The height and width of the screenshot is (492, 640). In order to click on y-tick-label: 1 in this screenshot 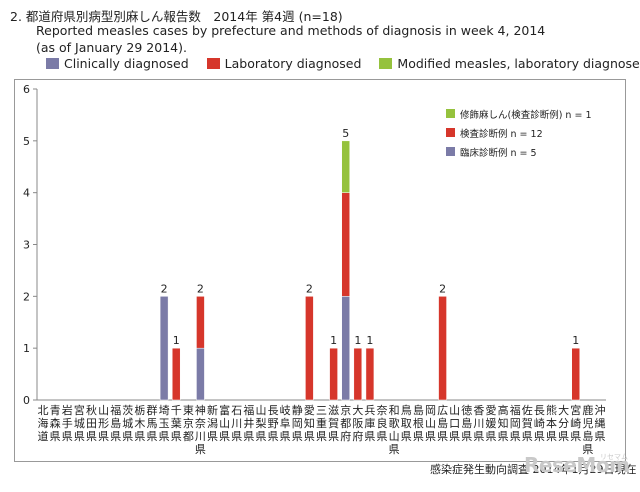, I will do `click(26, 348)`.